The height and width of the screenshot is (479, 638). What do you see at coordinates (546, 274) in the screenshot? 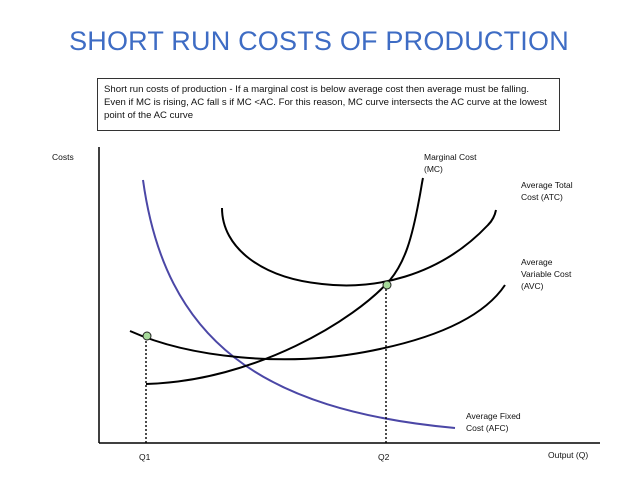
I see `avc-label-line2: Variable Cost` at bounding box center [546, 274].